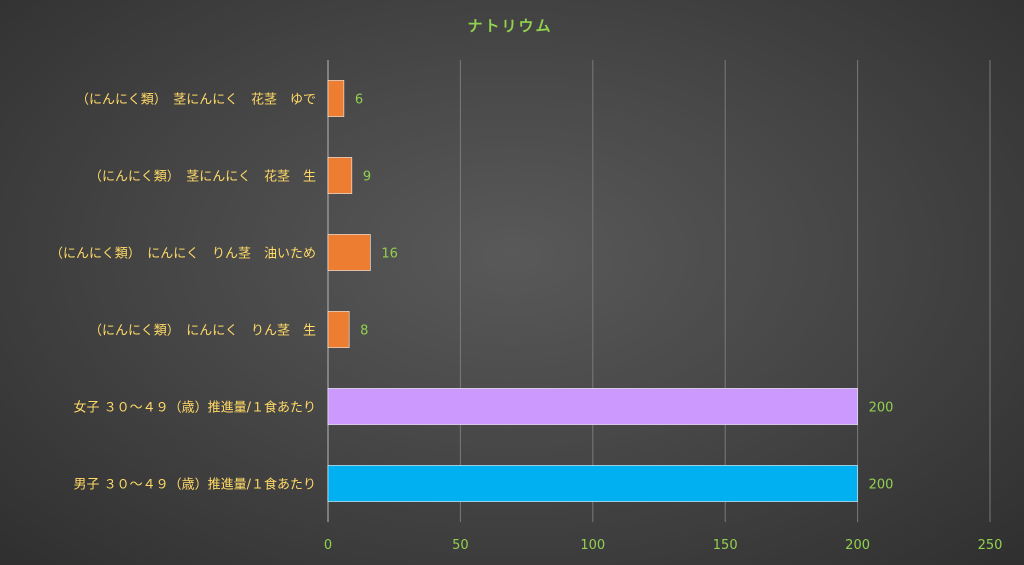  Describe the element at coordinates (990, 545) in the screenshot. I see `x-tick-label: 250` at that location.